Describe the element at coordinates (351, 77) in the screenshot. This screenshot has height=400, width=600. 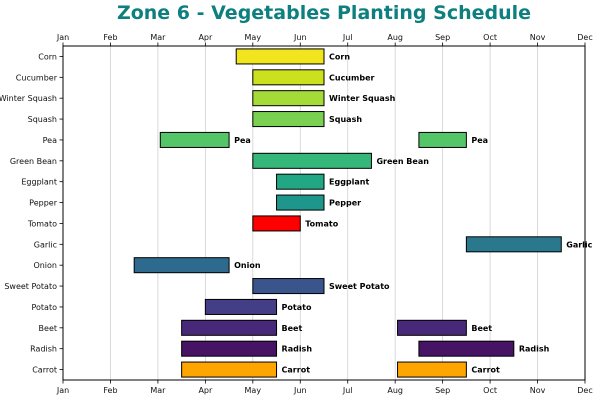
I see `bar-label: Cucumber` at that location.